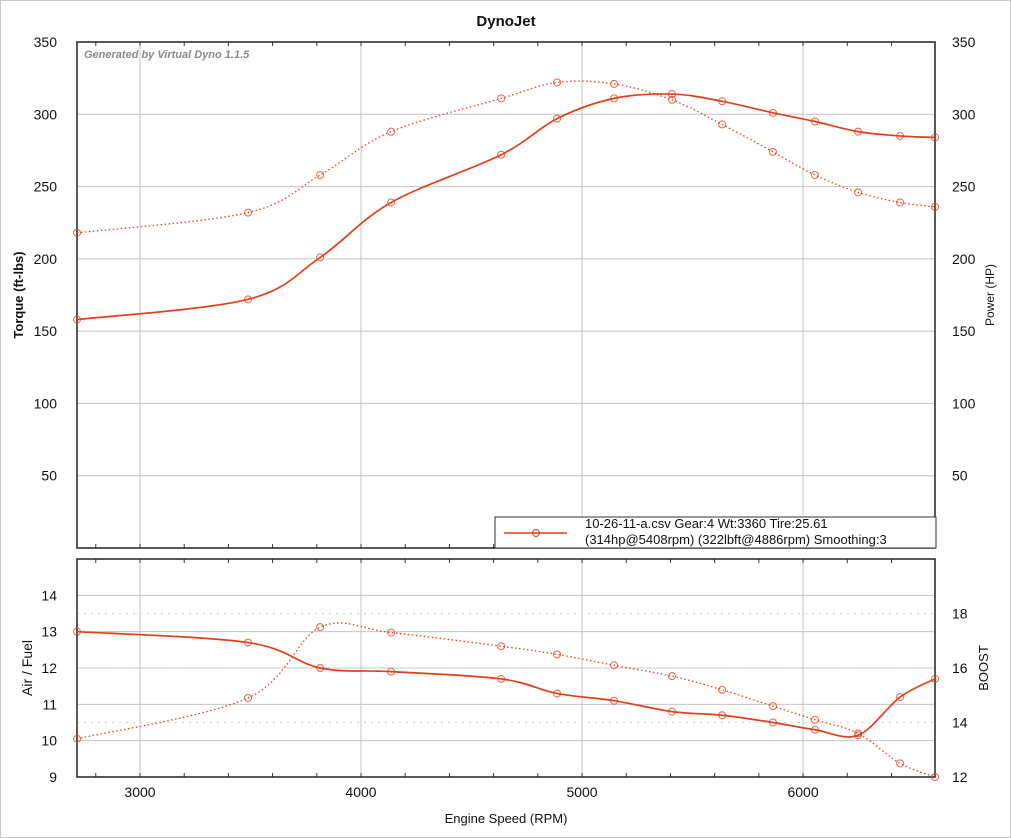 This screenshot has width=1011, height=838. What do you see at coordinates (360, 792) in the screenshot?
I see `x-tick-label: 4000` at bounding box center [360, 792].